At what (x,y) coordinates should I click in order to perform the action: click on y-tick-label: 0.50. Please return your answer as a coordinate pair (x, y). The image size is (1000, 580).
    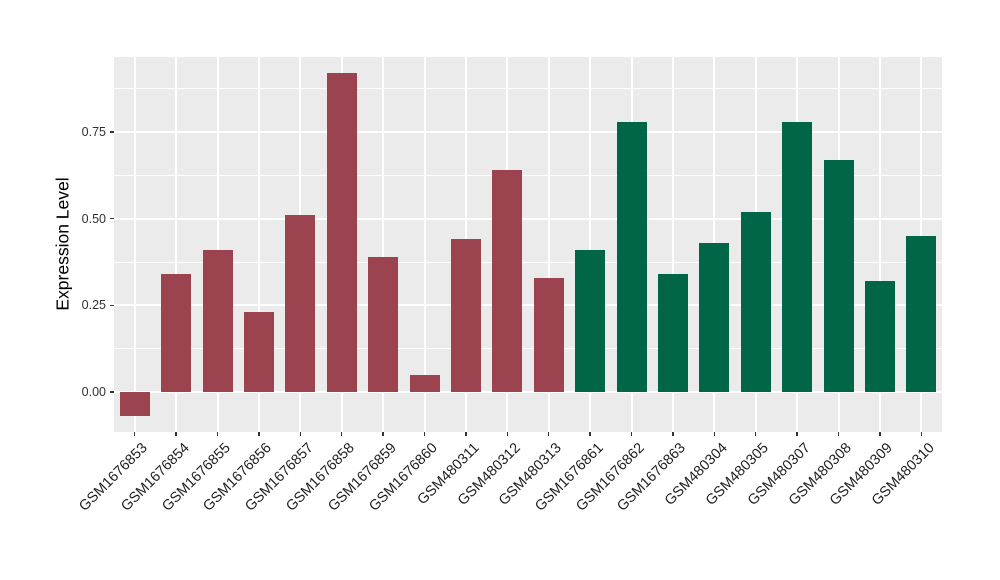
    Looking at the image, I should click on (93, 218).